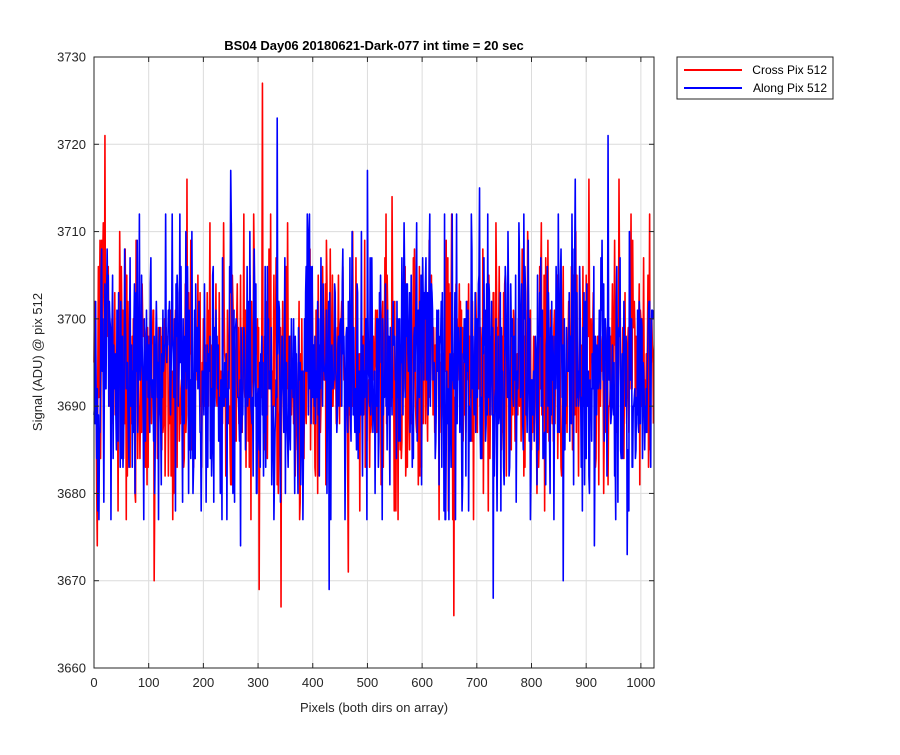 This screenshot has height=755, width=900. I want to click on y-tick-labels: 3660 3670 3680 3690 3700 3710 3720 3730, so click(71, 363).